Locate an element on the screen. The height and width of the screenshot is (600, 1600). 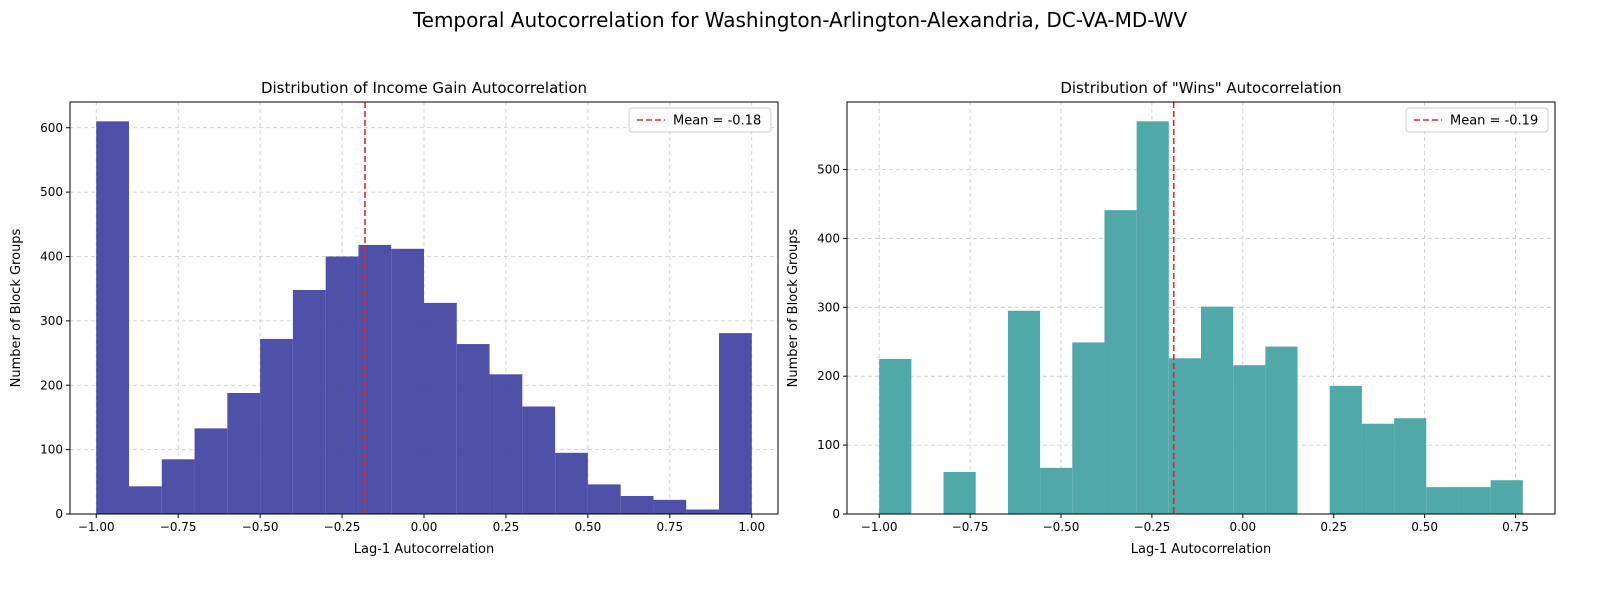
legend-label: Mean = -0.19 is located at coordinates (1494, 121).